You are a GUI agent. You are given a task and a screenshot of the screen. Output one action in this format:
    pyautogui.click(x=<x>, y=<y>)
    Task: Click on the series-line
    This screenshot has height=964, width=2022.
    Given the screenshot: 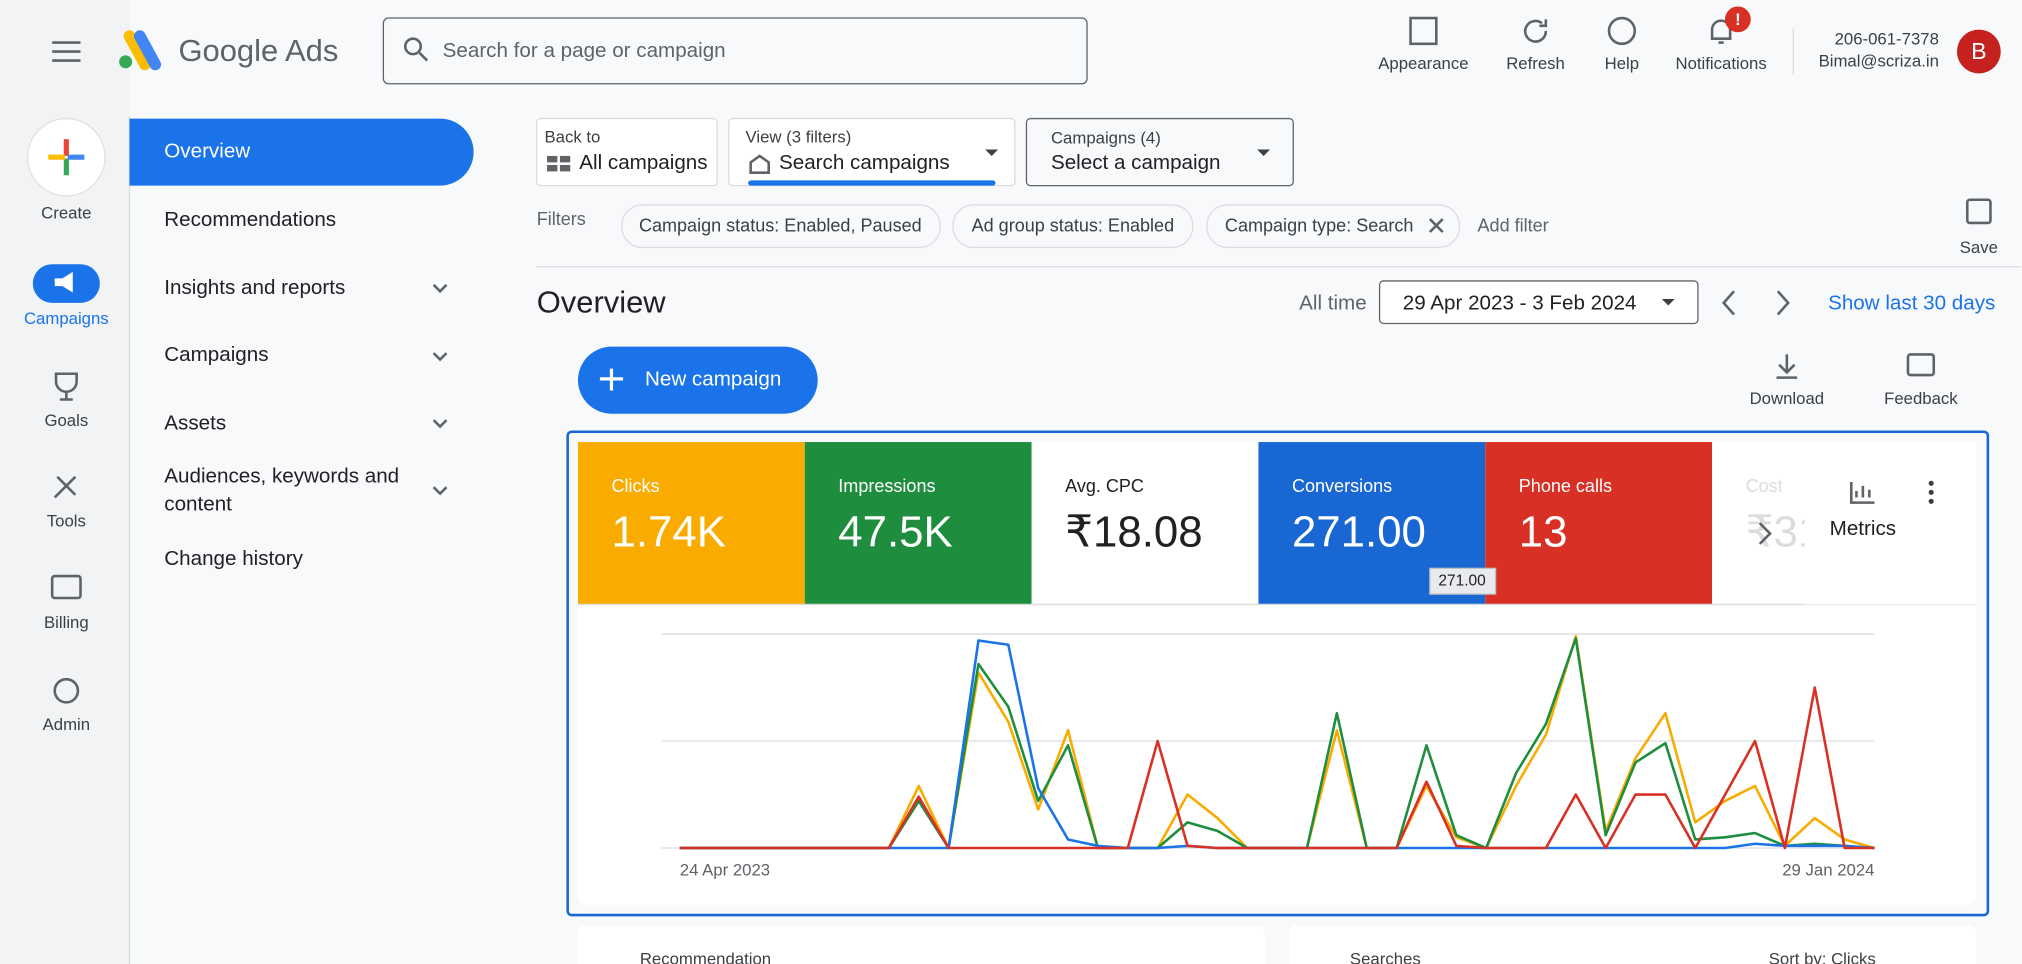 What is the action you would take?
    pyautogui.click(x=1277, y=768)
    